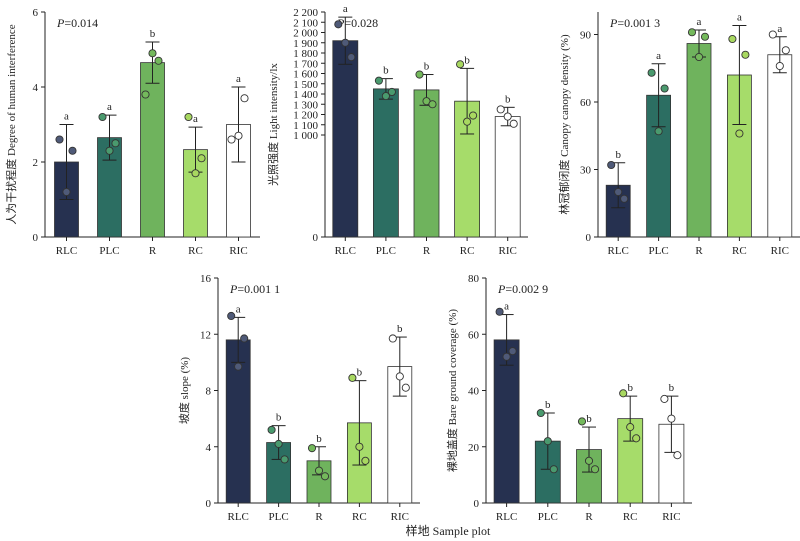  What do you see at coordinates (36, 13) in the screenshot?
I see `y-tick-label: 6` at bounding box center [36, 13].